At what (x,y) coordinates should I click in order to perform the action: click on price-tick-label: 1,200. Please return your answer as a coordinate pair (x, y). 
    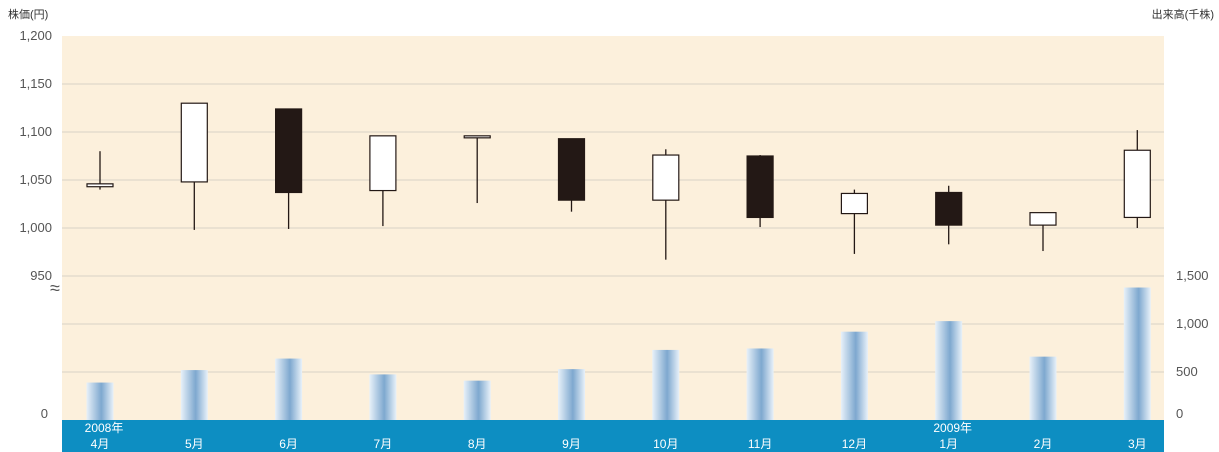
    Looking at the image, I should click on (35, 35).